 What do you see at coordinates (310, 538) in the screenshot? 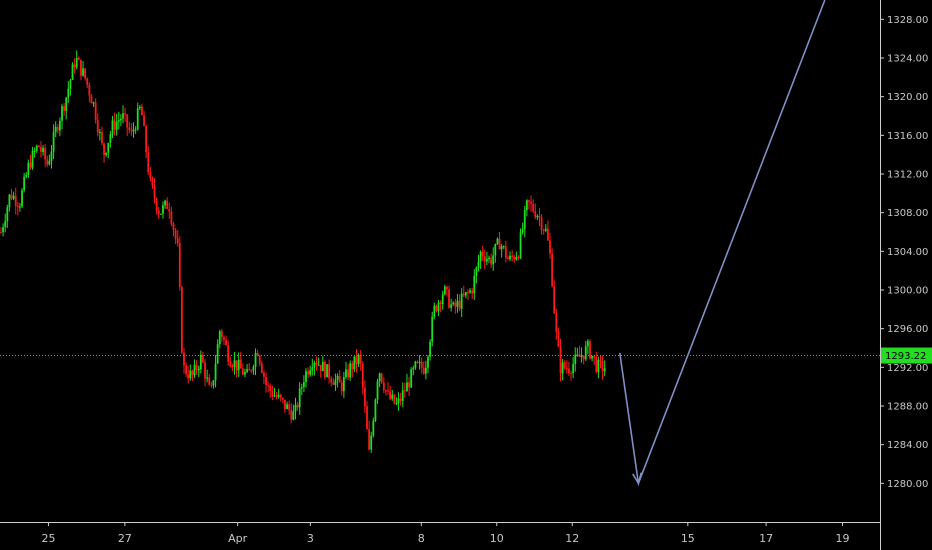
I see `x-tick-label: 3` at bounding box center [310, 538].